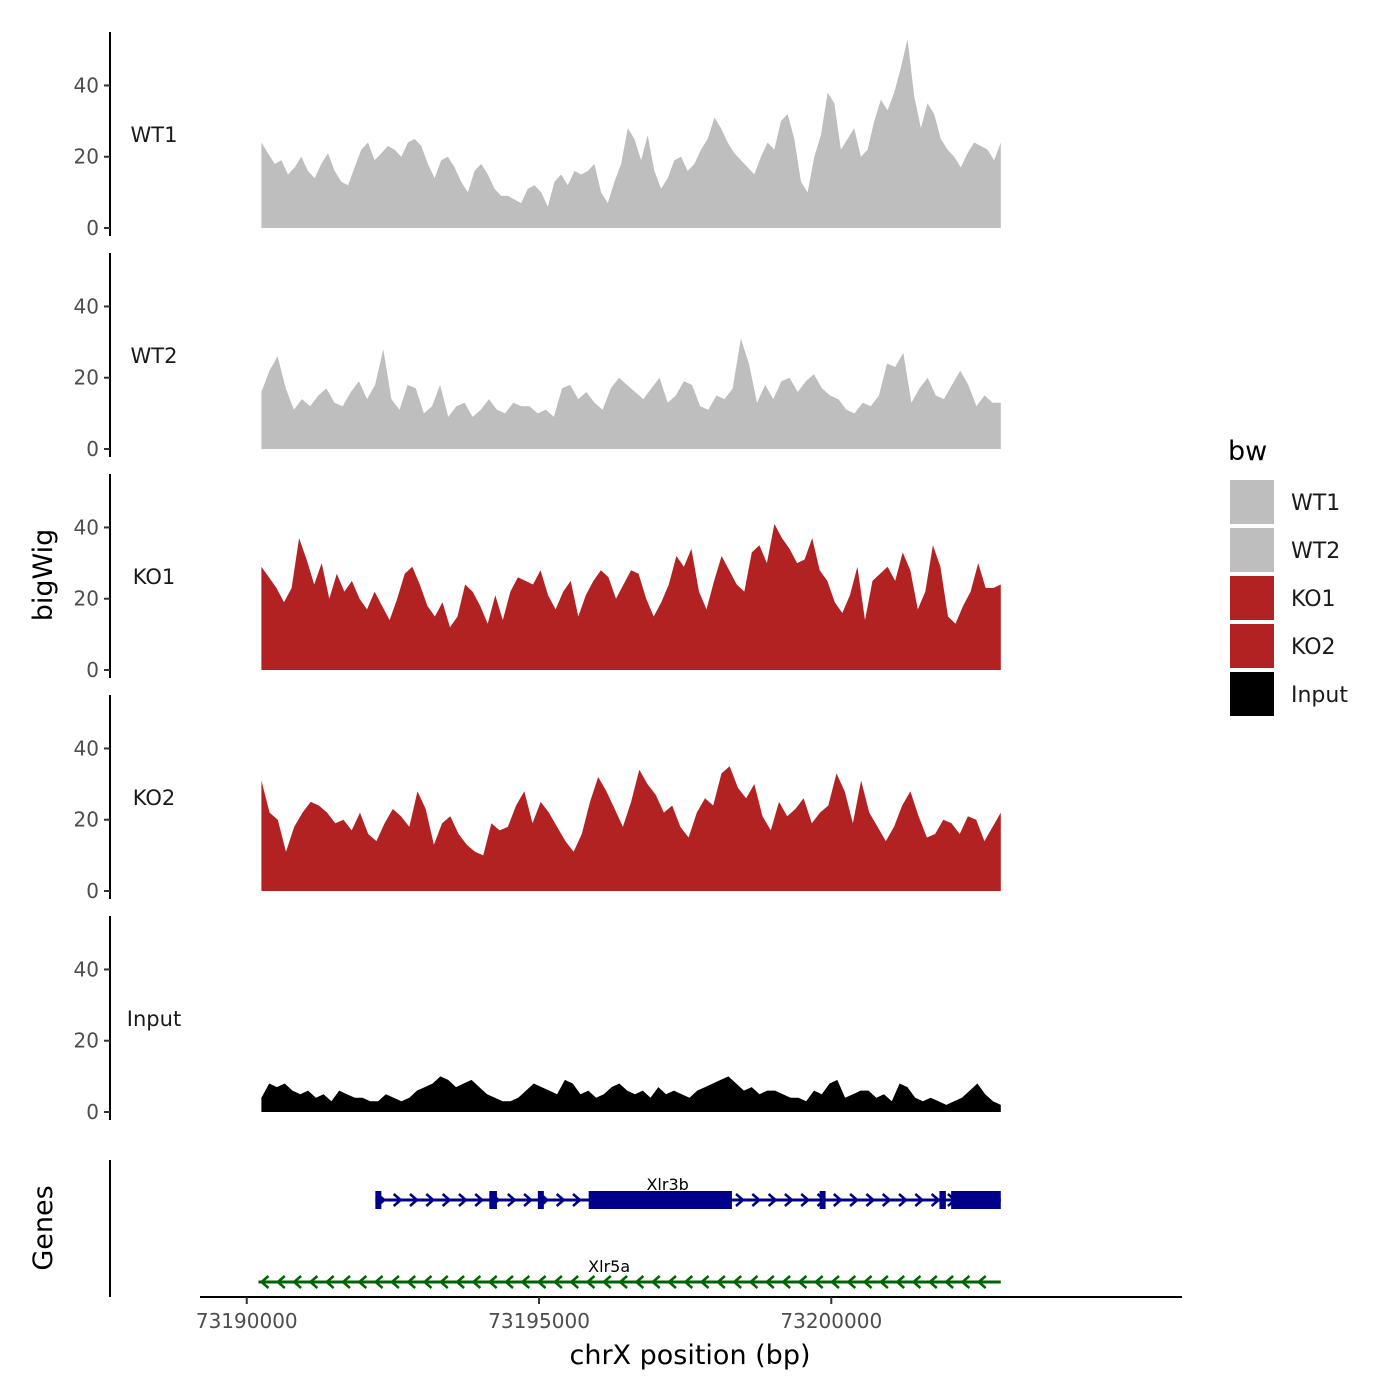 The width and height of the screenshot is (1400, 1400). I want to click on legend: bw WT1 WT2 KO1 KO2 Input, so click(1288, 576).